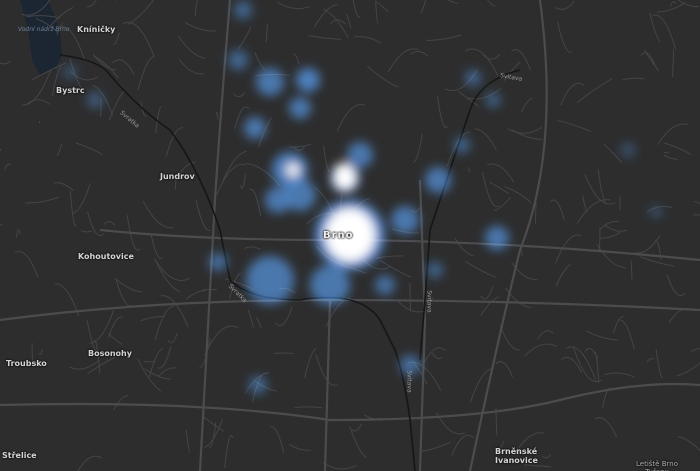 The height and width of the screenshot is (471, 700). What do you see at coordinates (41, 37) in the screenshot?
I see `reservoir` at bounding box center [41, 37].